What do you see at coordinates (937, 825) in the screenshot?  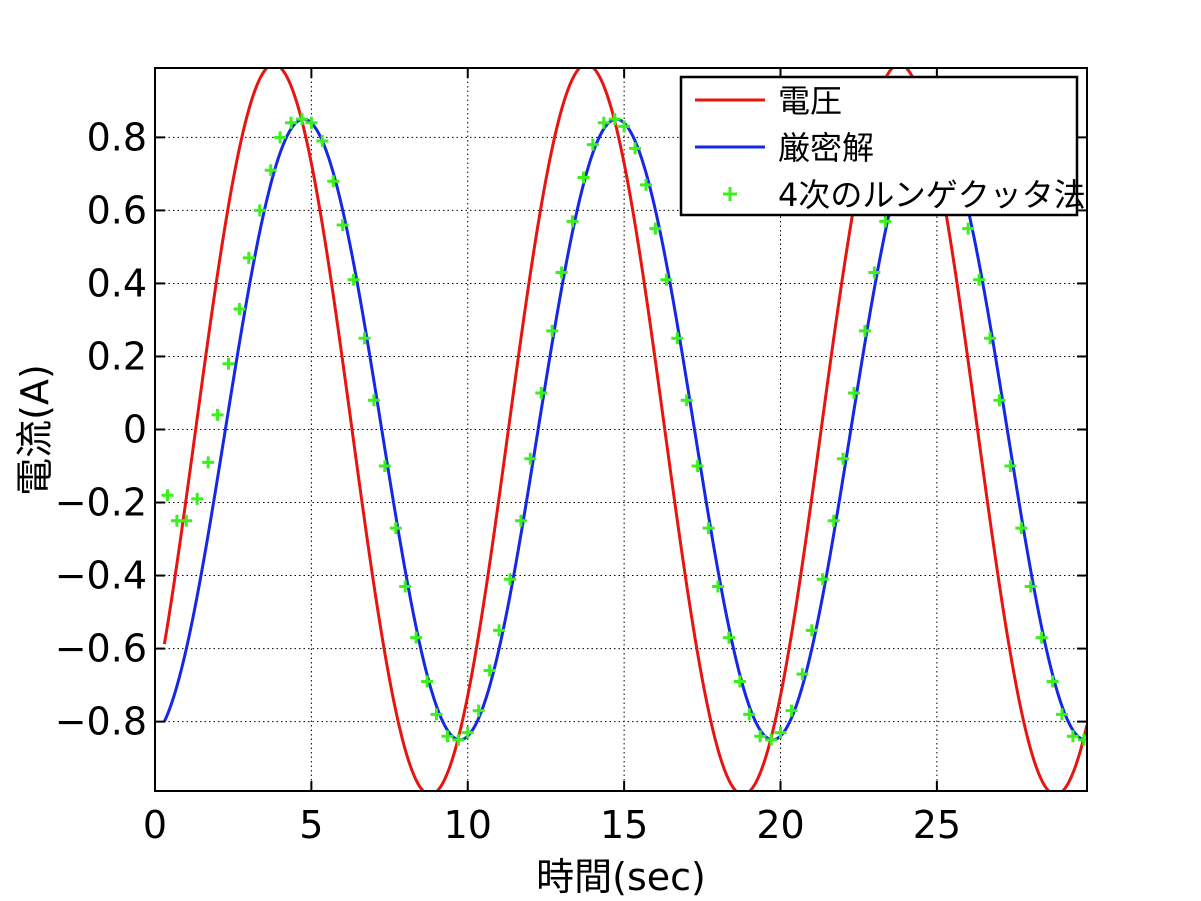 I see `x-tick-label: 25` at bounding box center [937, 825].